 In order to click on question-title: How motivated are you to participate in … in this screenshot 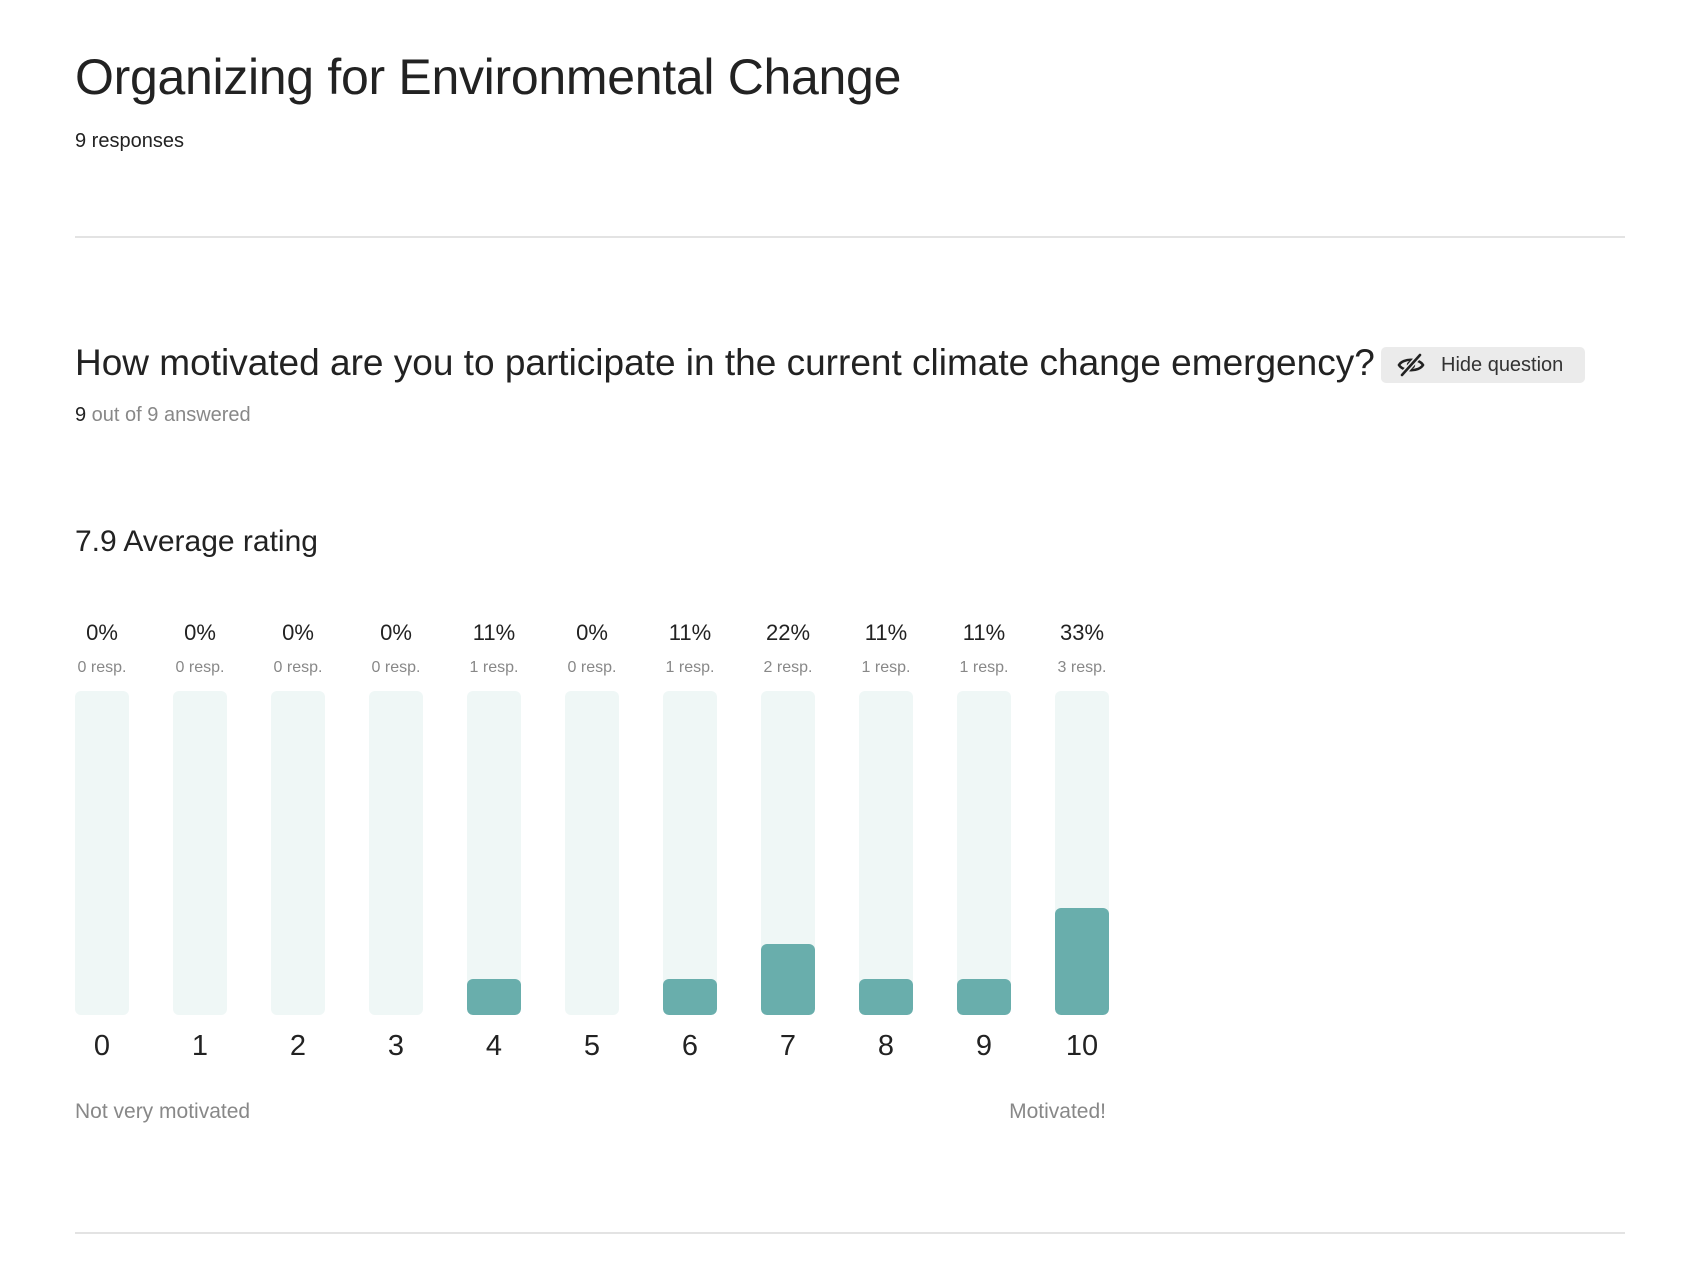, I will do `click(725, 362)`.